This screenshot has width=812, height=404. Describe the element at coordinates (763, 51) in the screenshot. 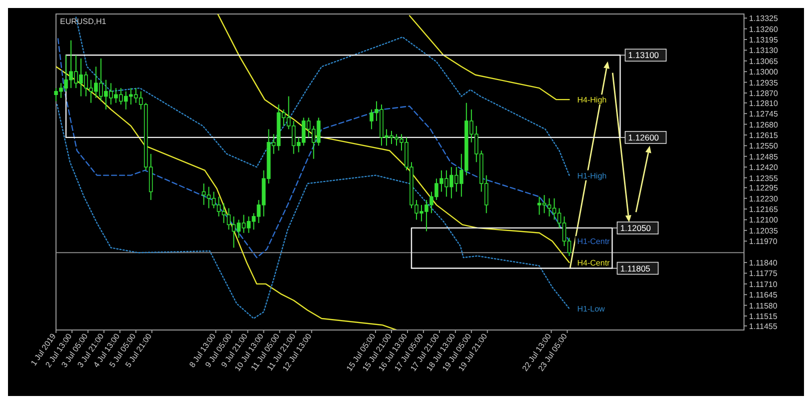

I see `y-tick-label: 1.13130` at that location.